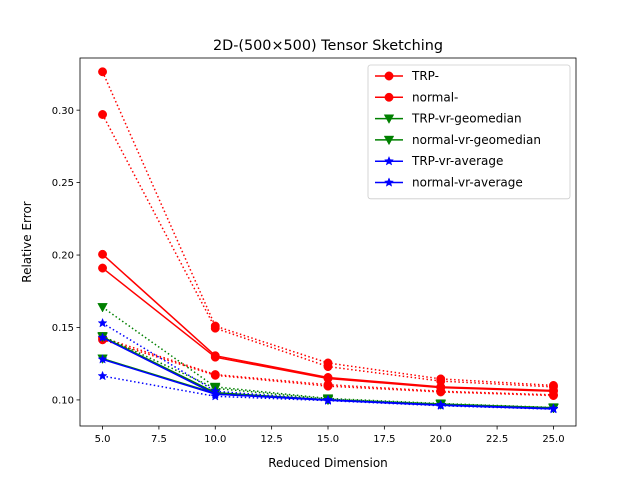 The width and height of the screenshot is (640, 480). I want to click on x-tick-label: 7.5, so click(159, 439).